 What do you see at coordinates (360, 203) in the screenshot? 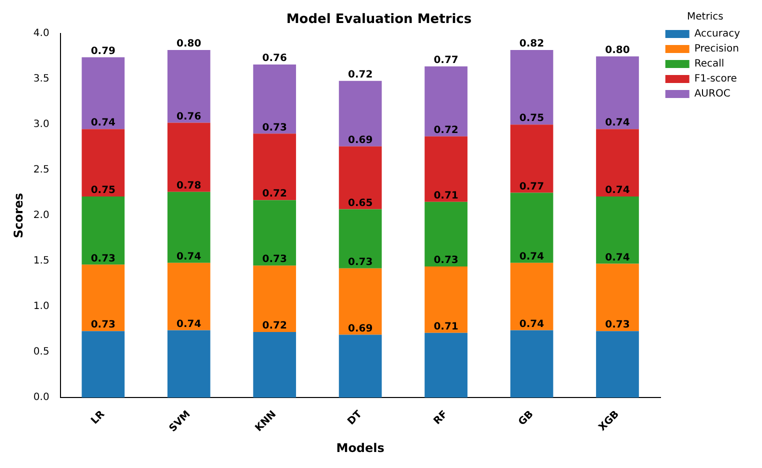
I see `data-label: 0.65` at bounding box center [360, 203].